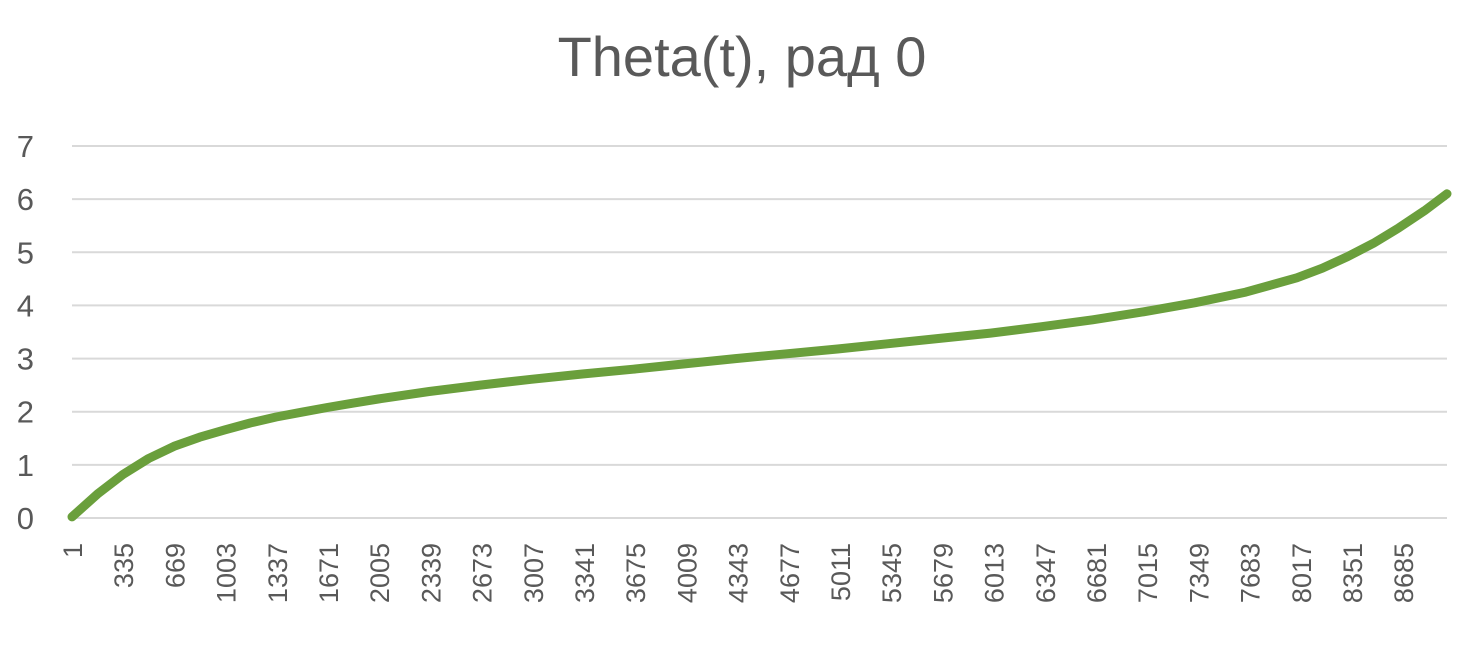 The height and width of the screenshot is (652, 1467). I want to click on y-tick-label: 0, so click(25, 518).